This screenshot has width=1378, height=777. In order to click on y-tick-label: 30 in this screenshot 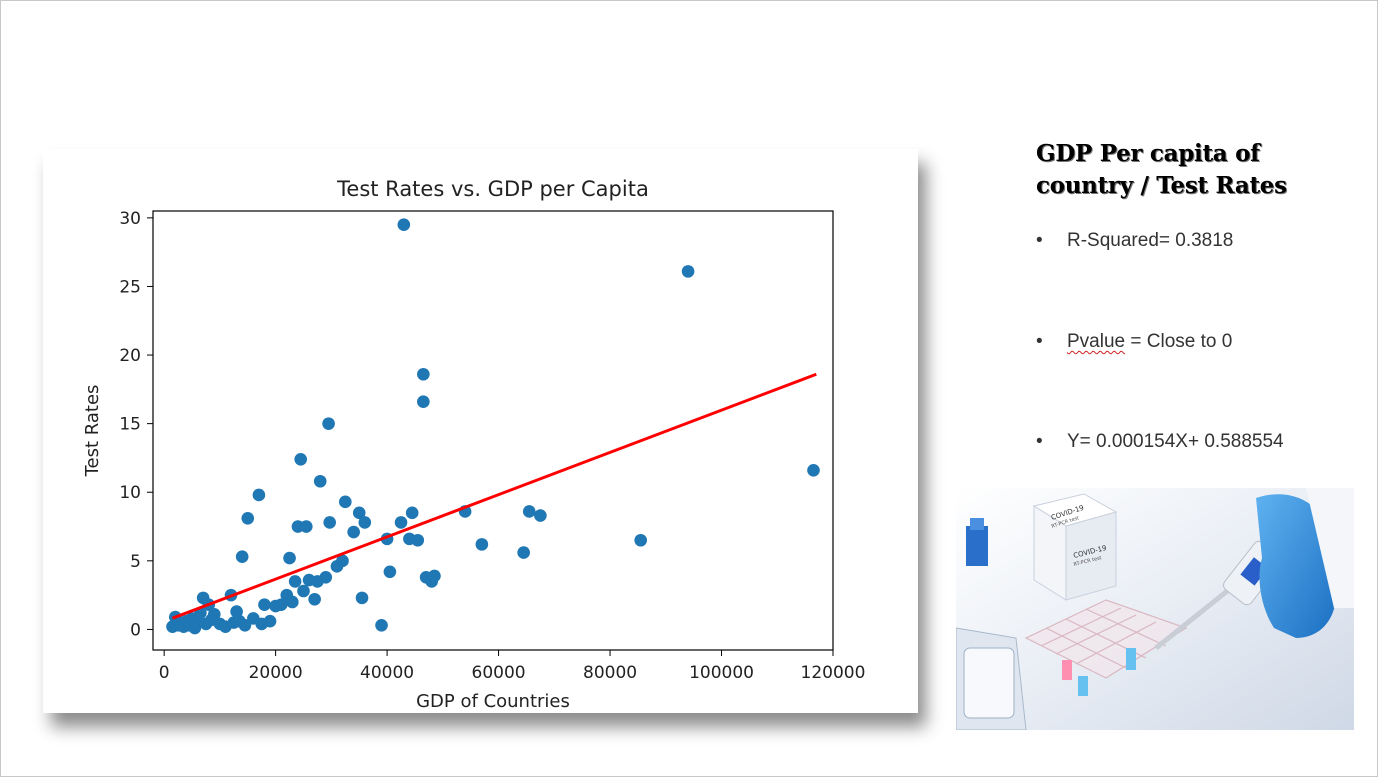, I will do `click(130, 219)`.